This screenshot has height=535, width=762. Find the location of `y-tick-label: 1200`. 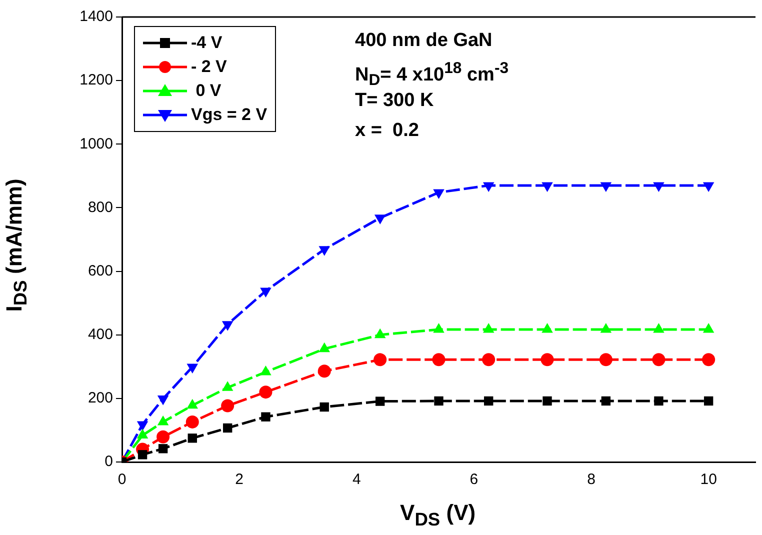

y-tick-label: 1200 is located at coordinates (96, 80).